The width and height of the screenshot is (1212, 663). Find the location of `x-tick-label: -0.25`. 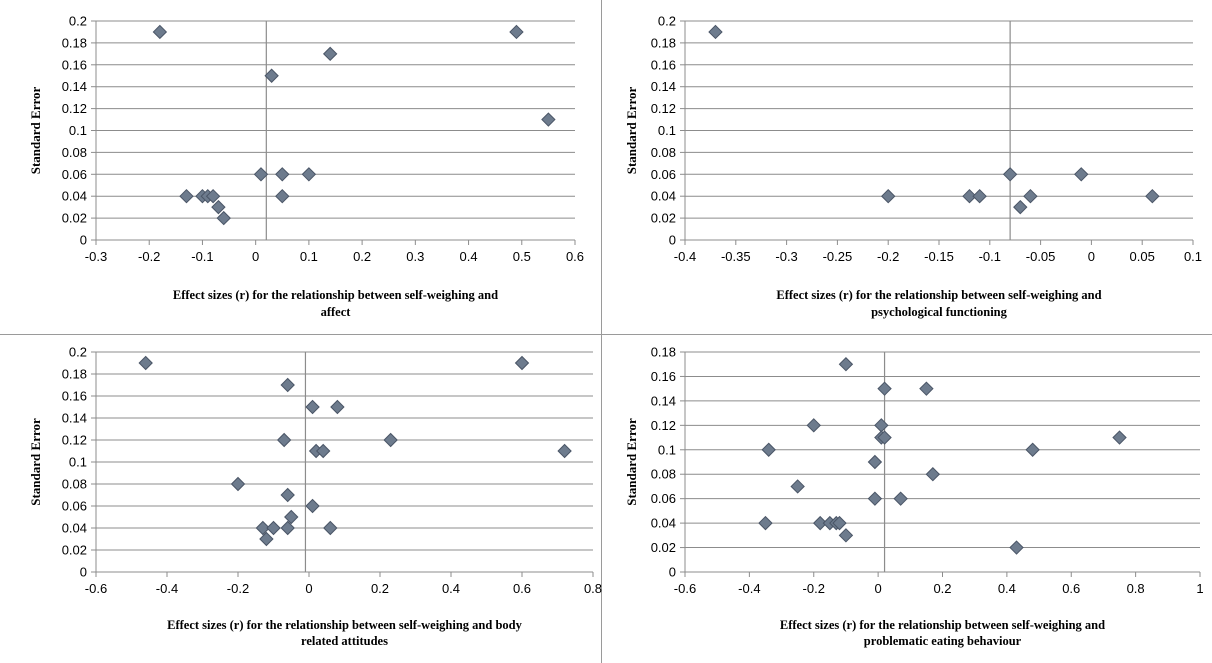

x-tick-label: -0.25 is located at coordinates (838, 256).